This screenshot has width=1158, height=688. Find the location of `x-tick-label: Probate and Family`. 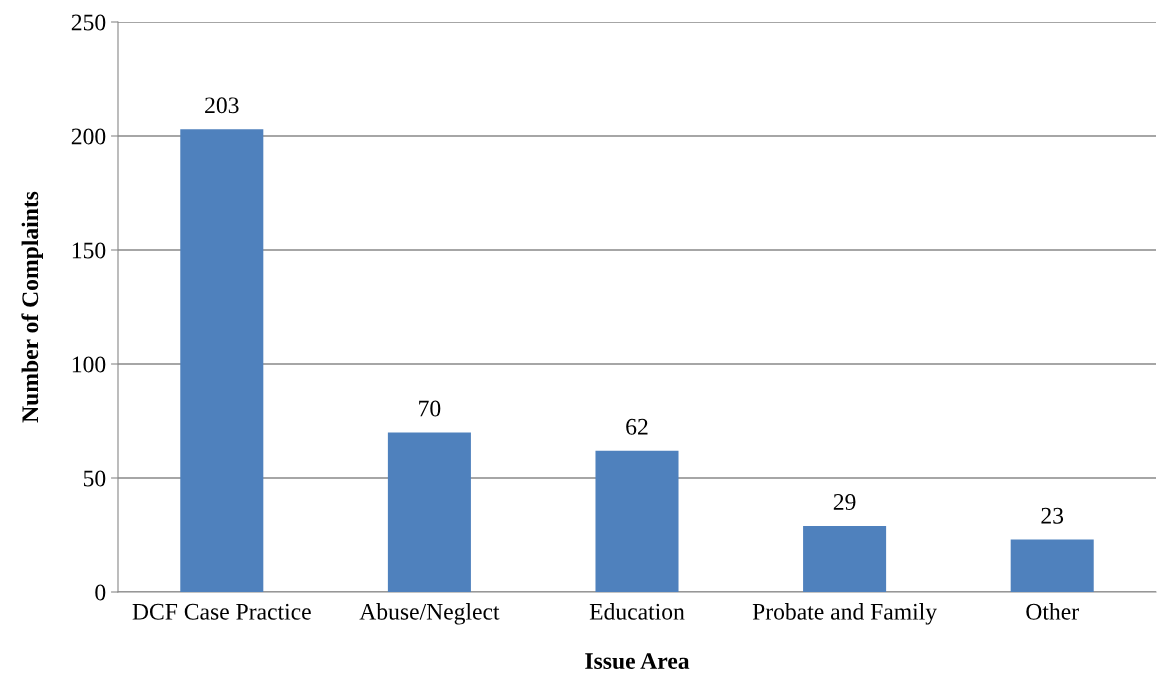

x-tick-label: Probate and Family is located at coordinates (844, 614).